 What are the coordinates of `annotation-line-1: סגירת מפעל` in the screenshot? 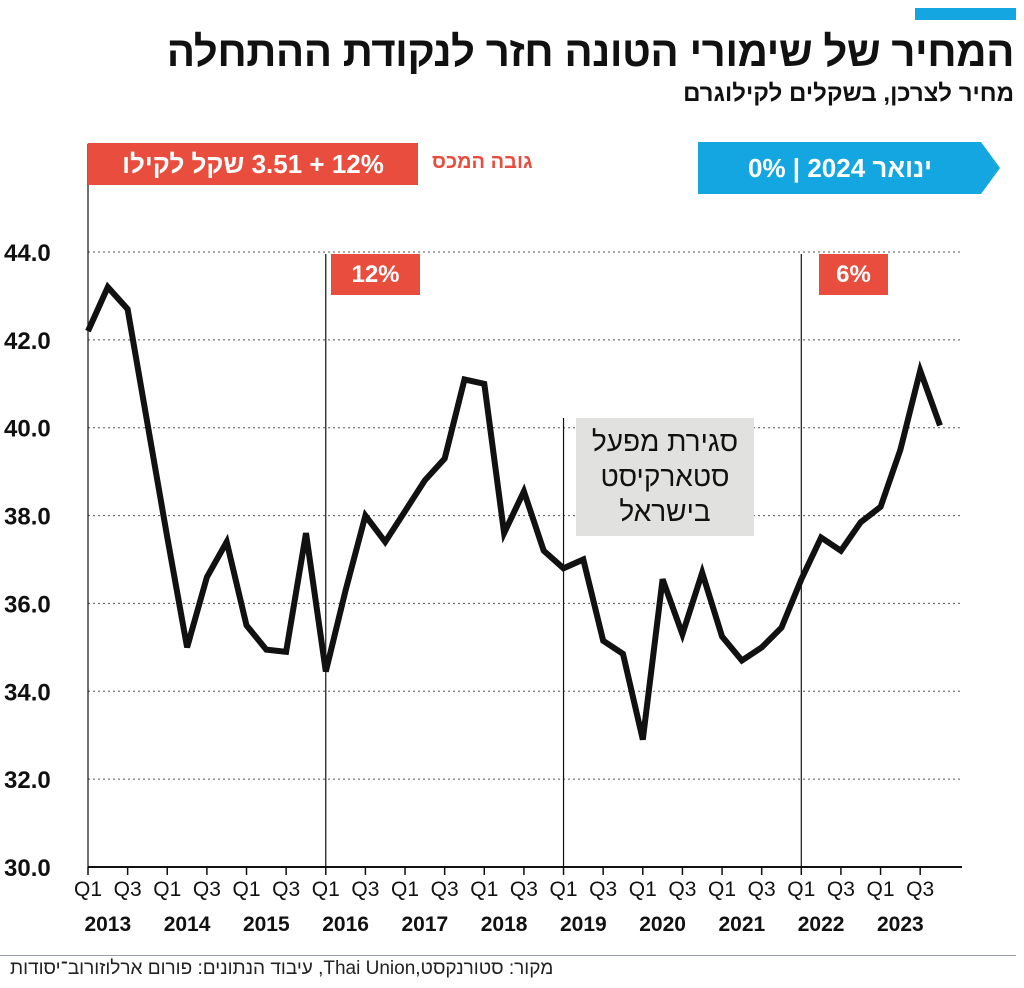 It's located at (665, 441).